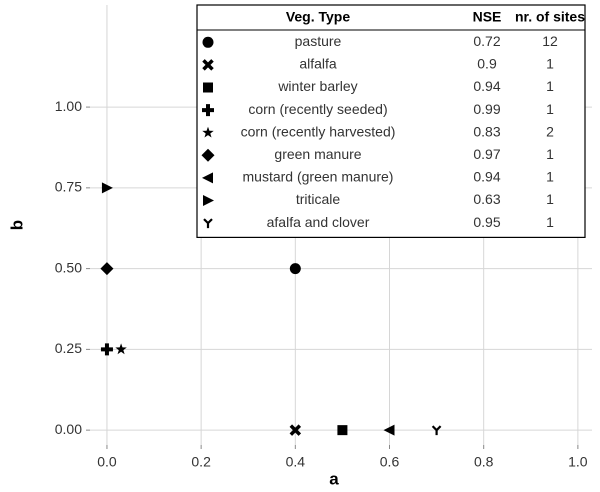 This screenshot has width=600, height=492. What do you see at coordinates (484, 462) in the screenshot?
I see `x-tick-label: 0.8` at bounding box center [484, 462].